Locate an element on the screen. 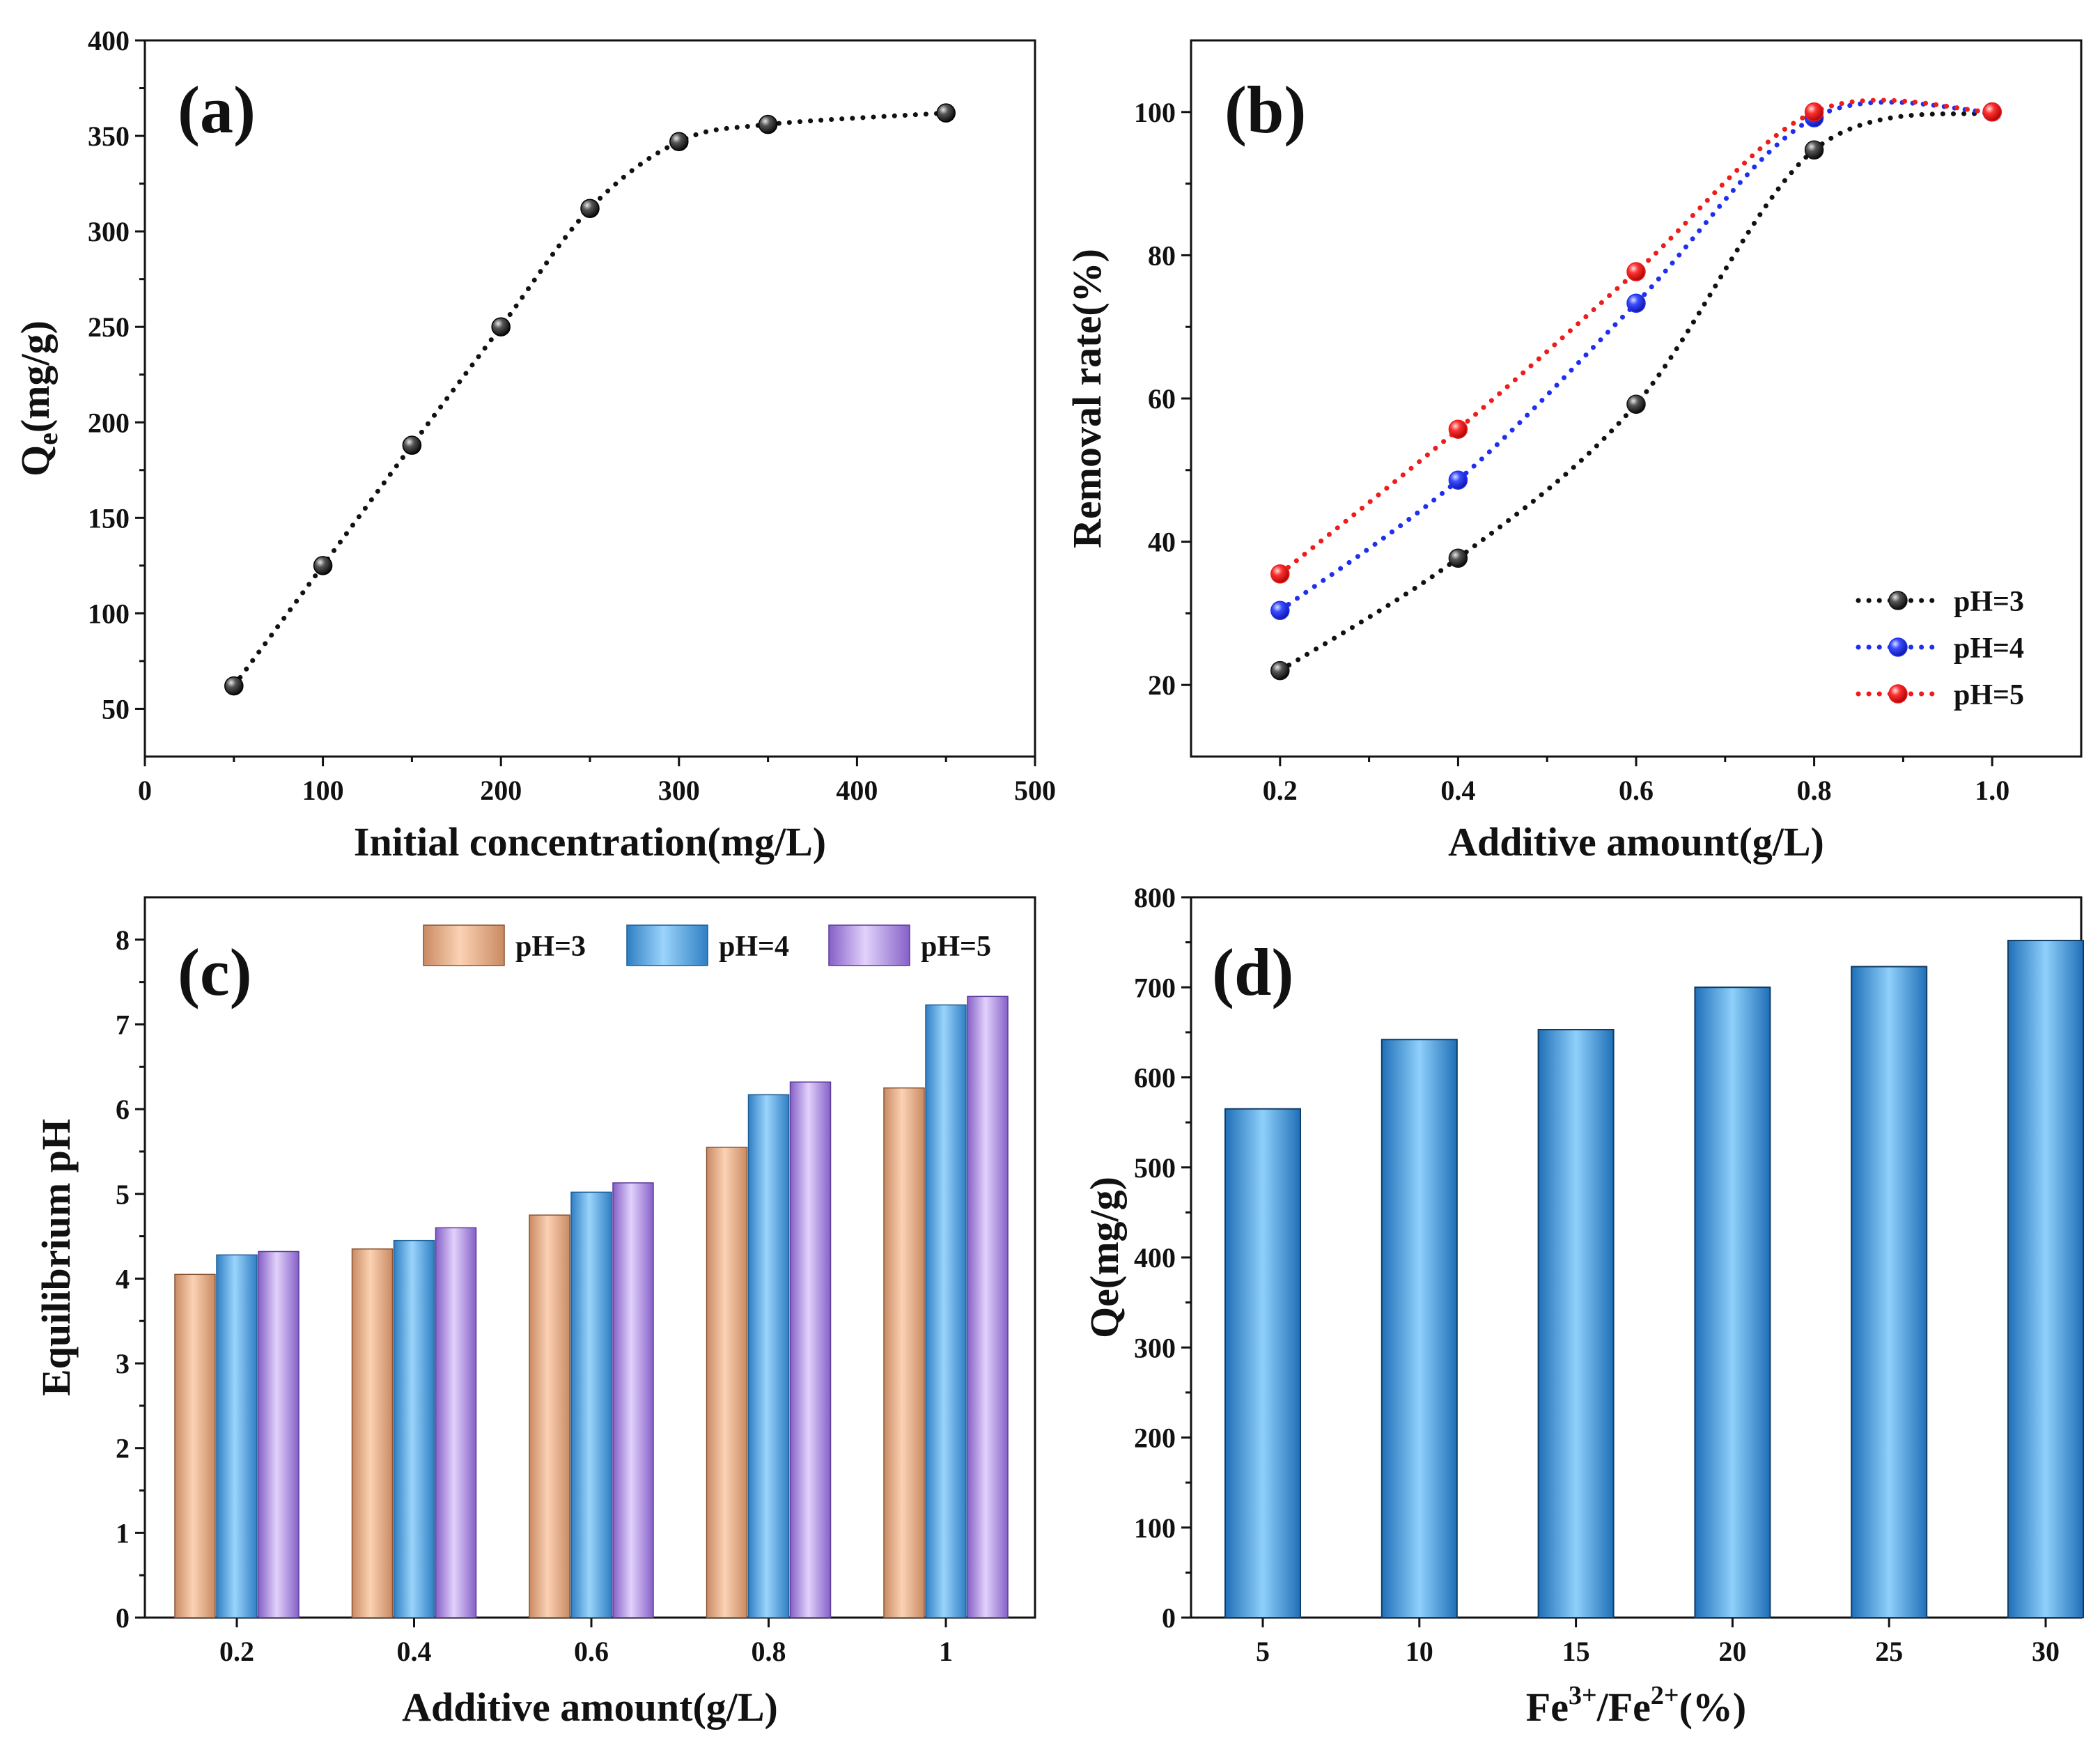 The image size is (2100, 1743). panel-b-series-line is located at coordinates (1636, 337).